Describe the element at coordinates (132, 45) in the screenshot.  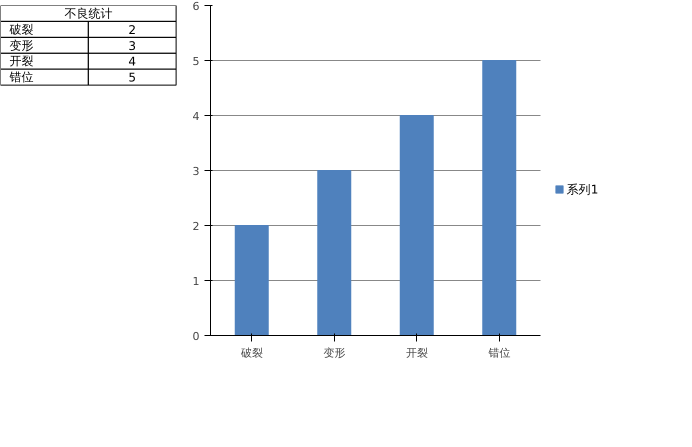
I see `text: 3` at that location.